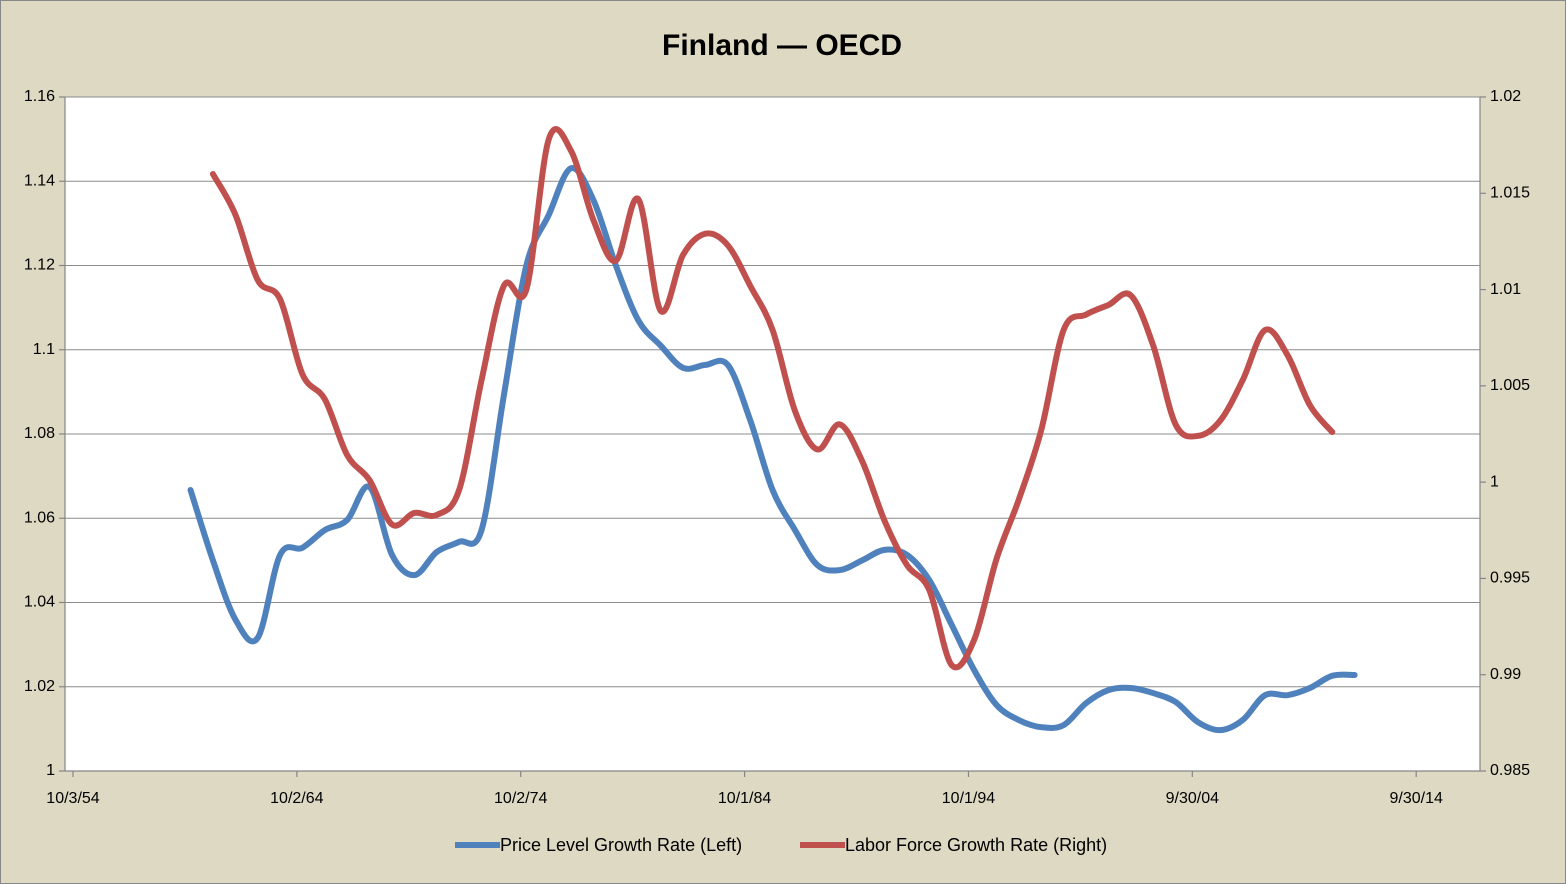 This screenshot has height=884, width=1566. Describe the element at coordinates (39, 686) in the screenshot. I see `y-tick-label: 1.02` at that location.